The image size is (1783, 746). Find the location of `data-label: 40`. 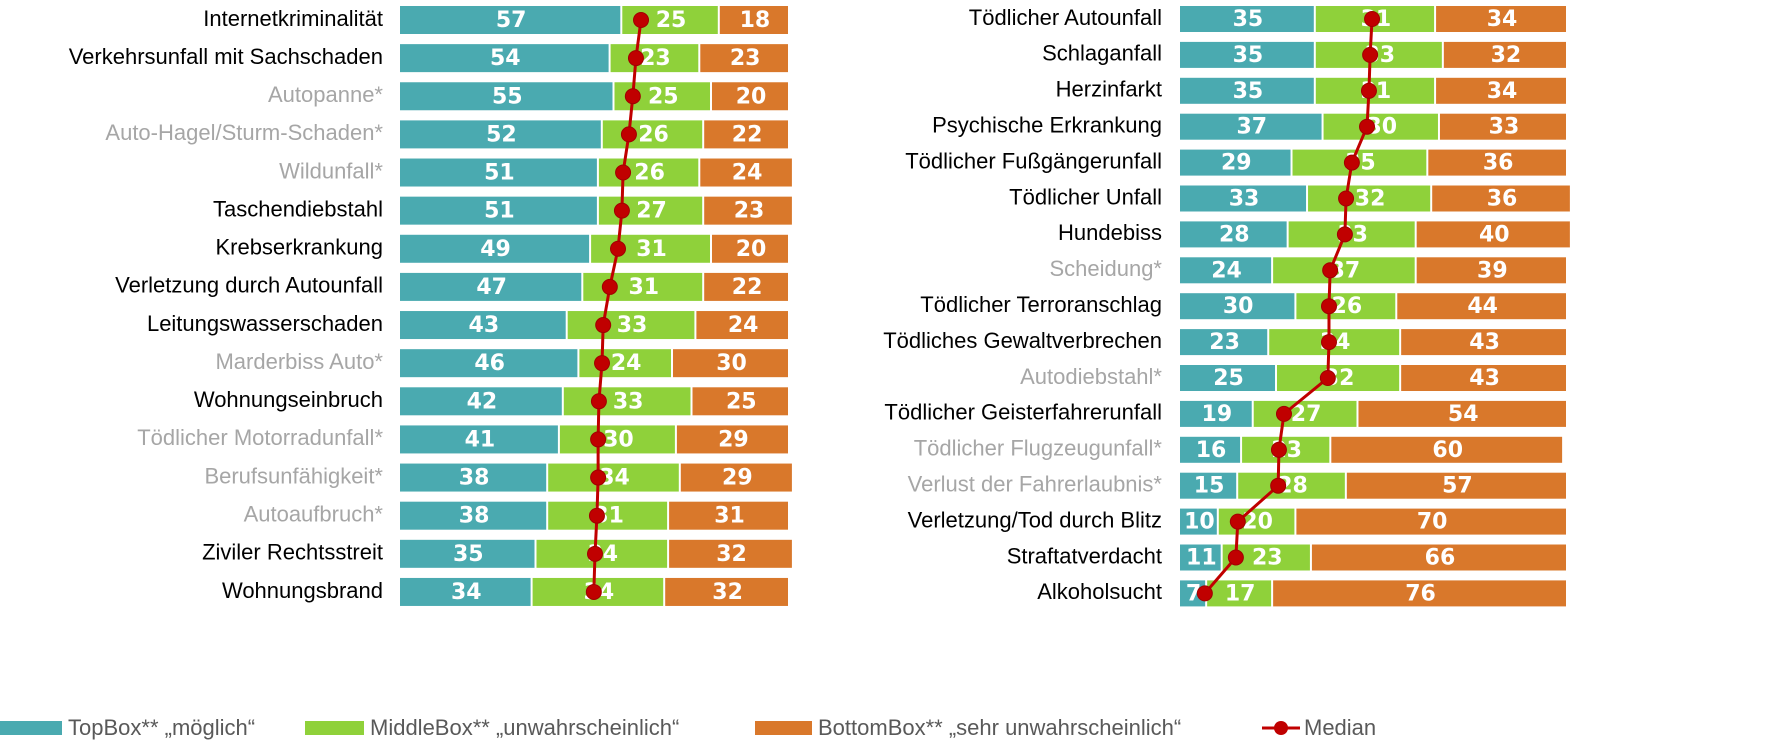

data-label: 40 is located at coordinates (1494, 234).